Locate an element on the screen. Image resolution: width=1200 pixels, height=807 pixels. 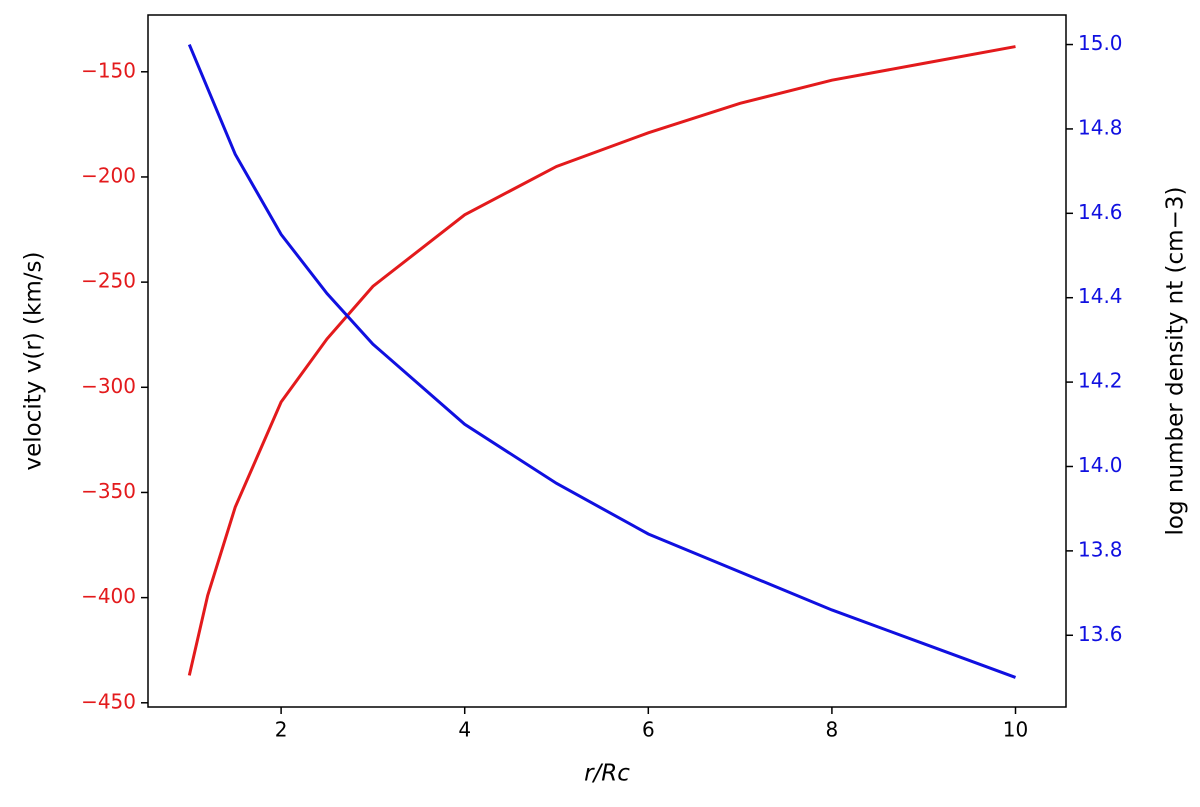
y2-tick-label: 13.6 is located at coordinates (1100, 634).